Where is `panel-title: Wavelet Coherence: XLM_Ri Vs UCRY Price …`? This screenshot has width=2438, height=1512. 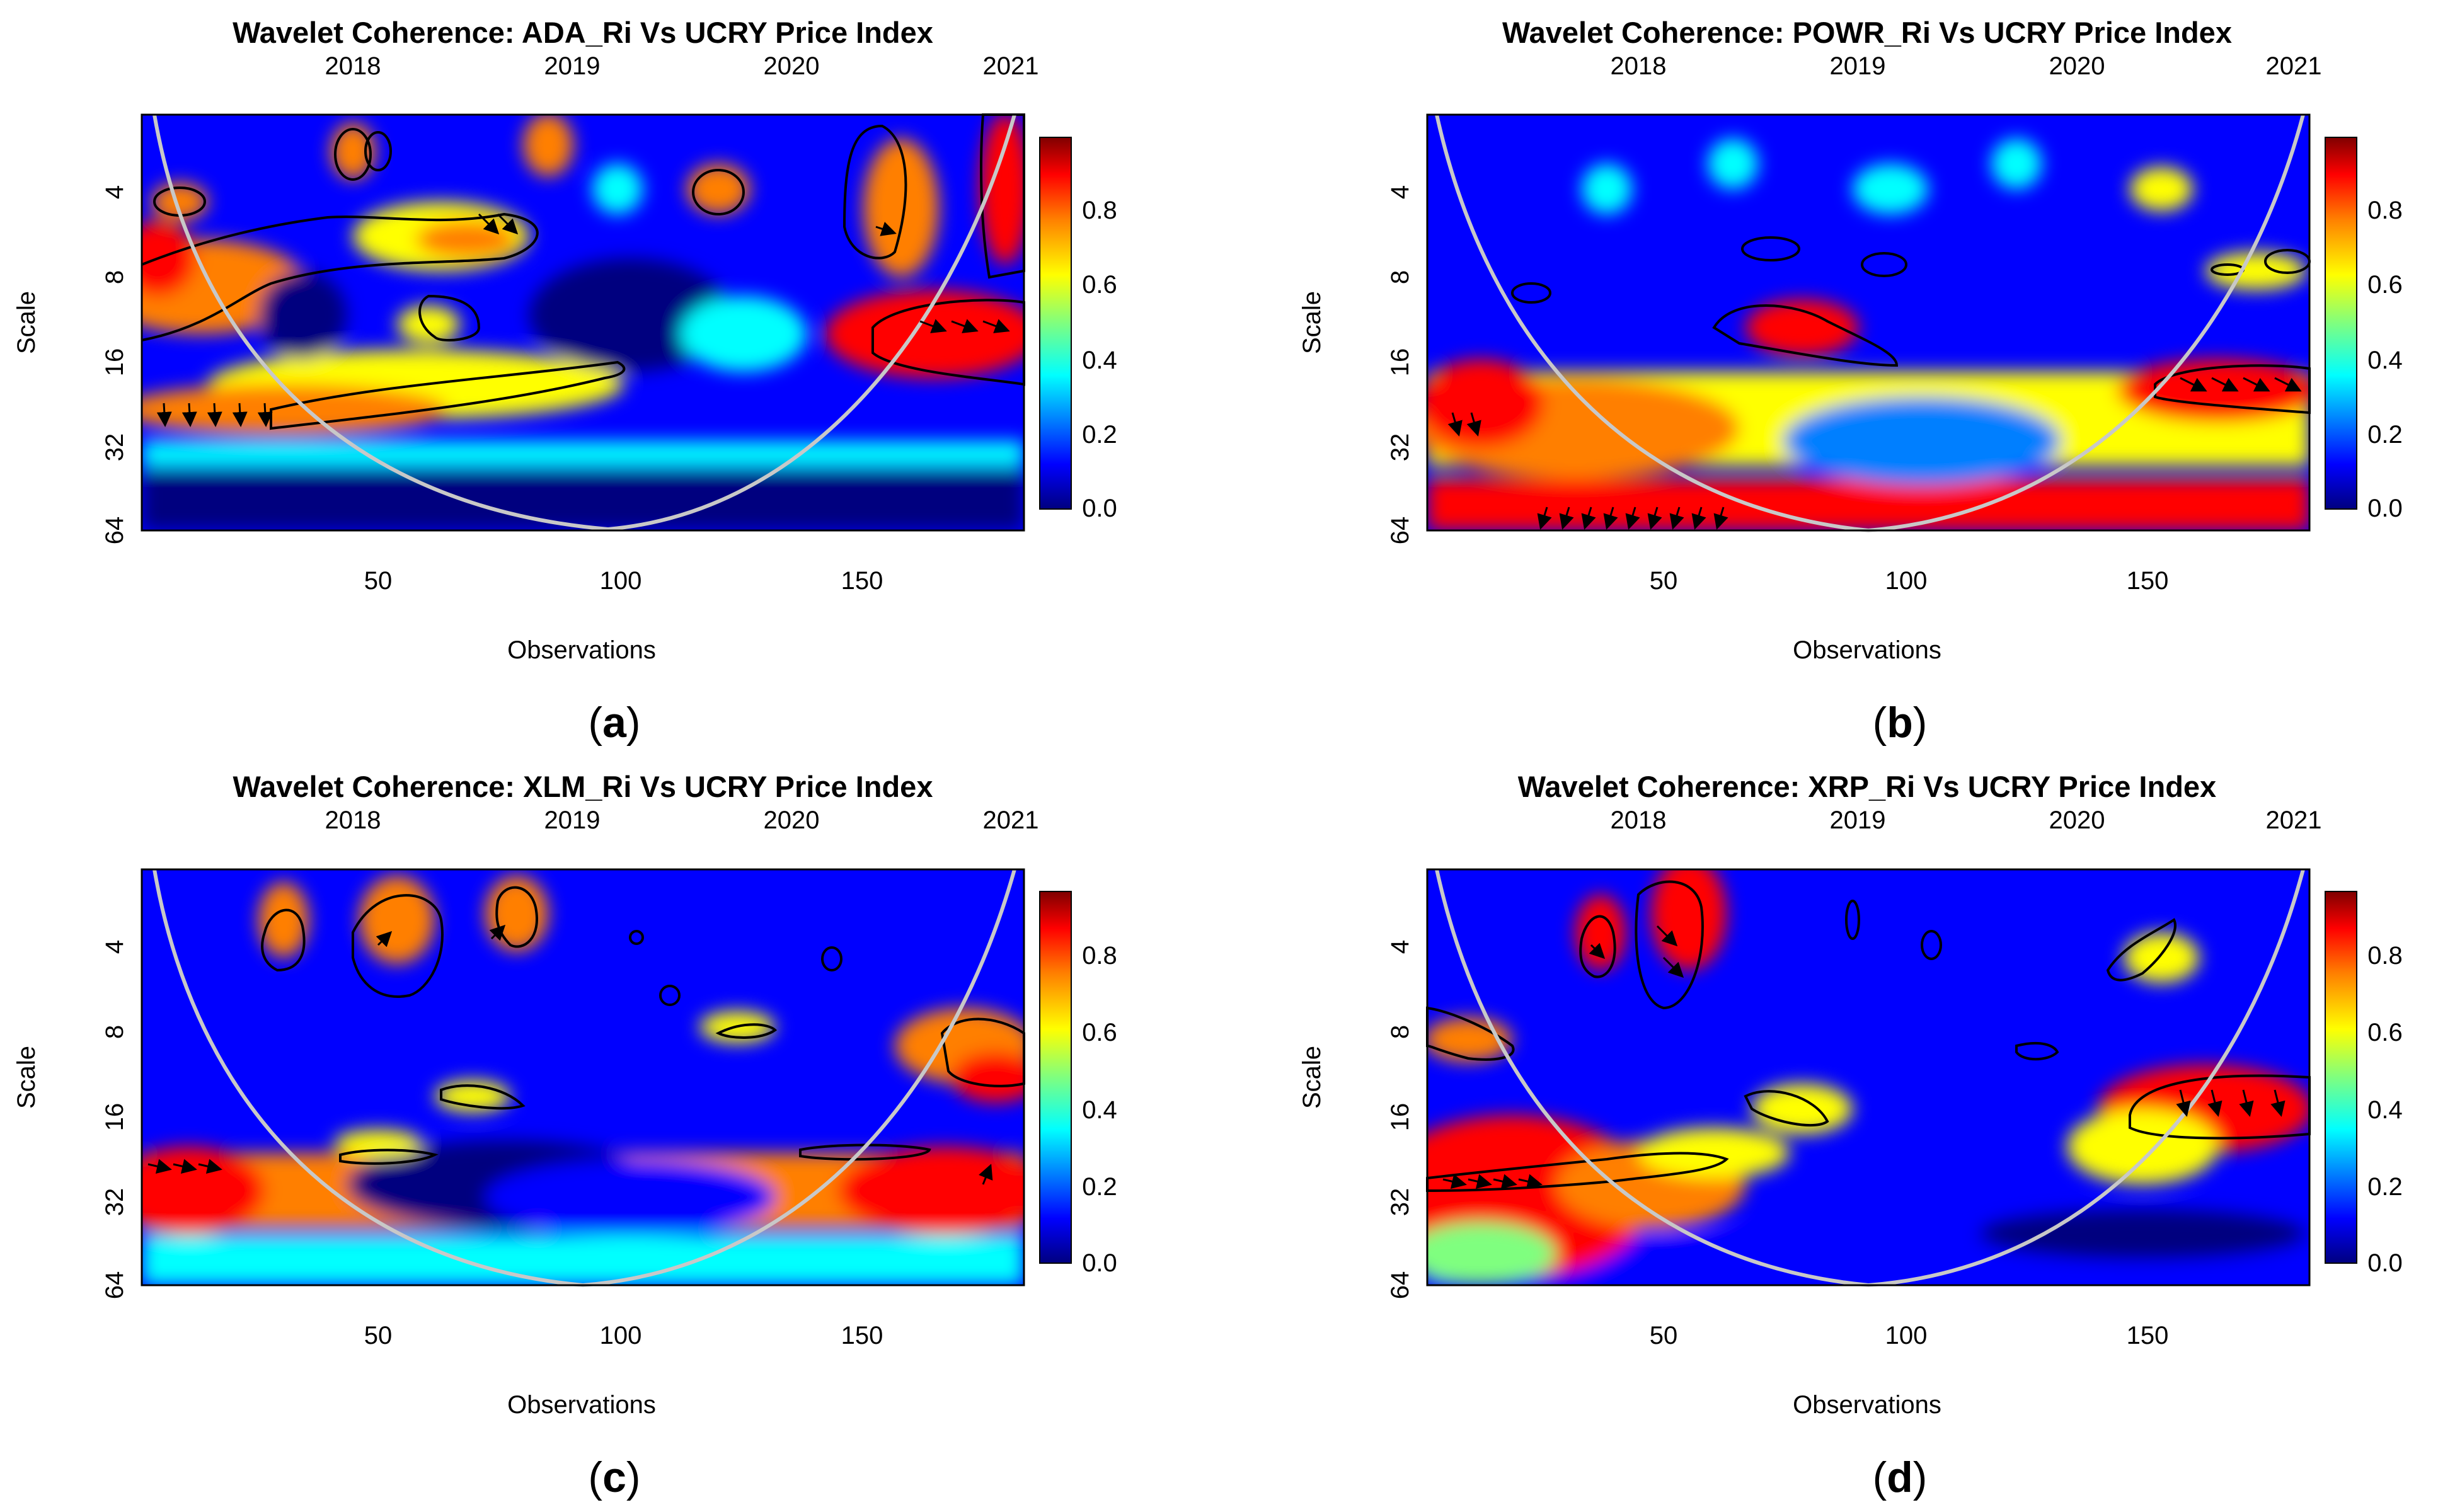
panel-title: Wavelet Coherence: XLM_Ri Vs UCRY Price … is located at coordinates (583, 786).